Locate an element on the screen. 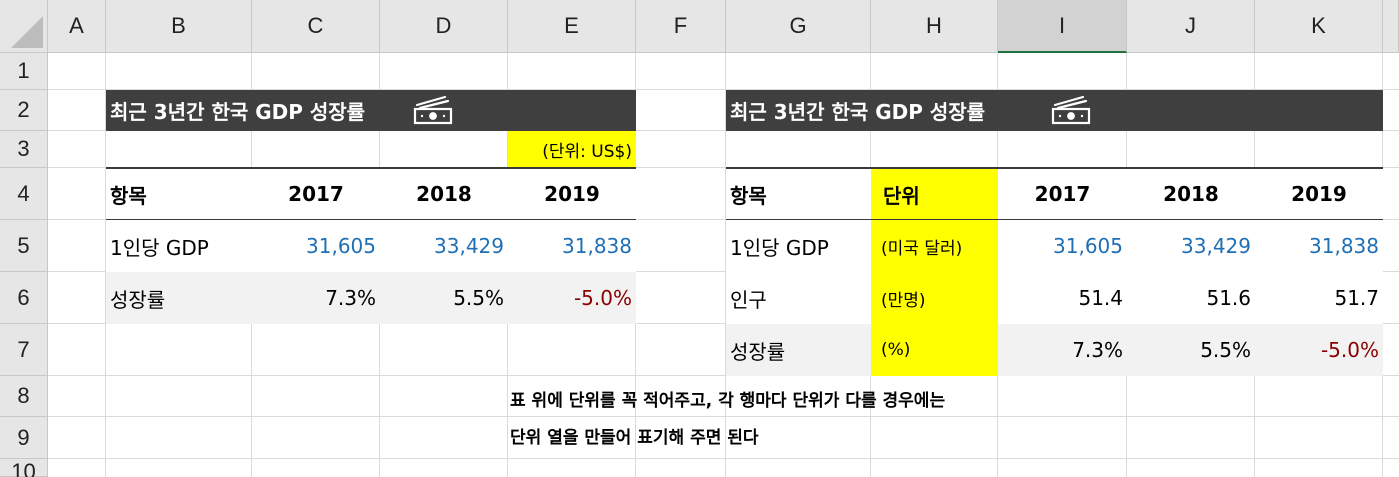 This screenshot has width=1399, height=477. table2-header-item: 항목 is located at coordinates (798, 193).